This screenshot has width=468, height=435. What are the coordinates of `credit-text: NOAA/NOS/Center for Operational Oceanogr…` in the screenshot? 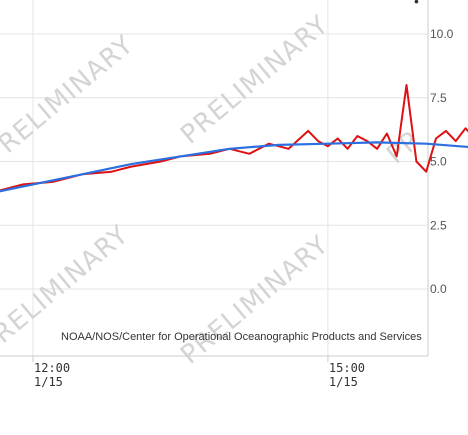 It's located at (241, 337).